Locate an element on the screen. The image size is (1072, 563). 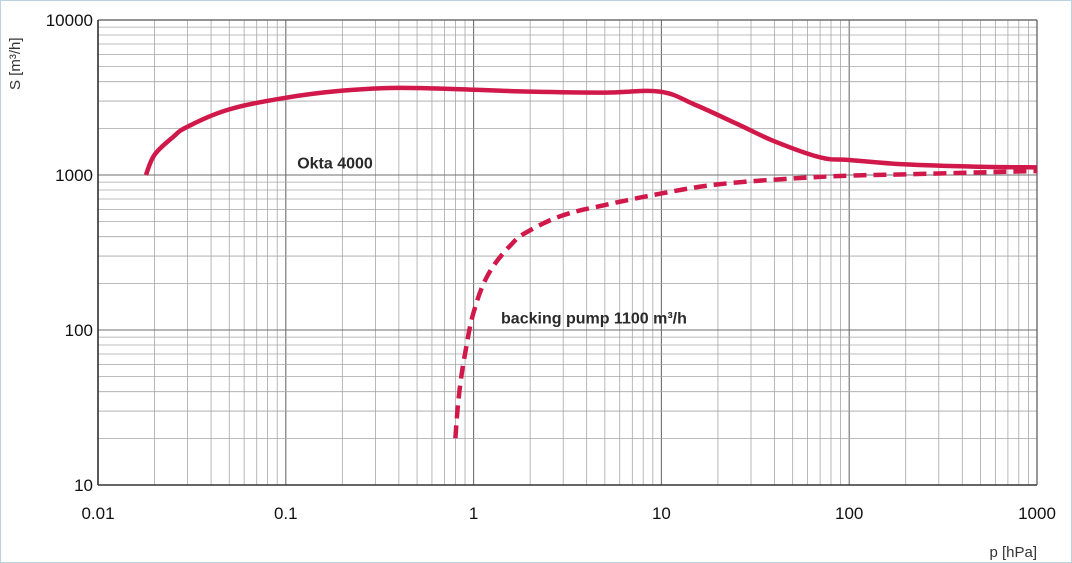
y-tick-label: 10000 is located at coordinates (69, 20).